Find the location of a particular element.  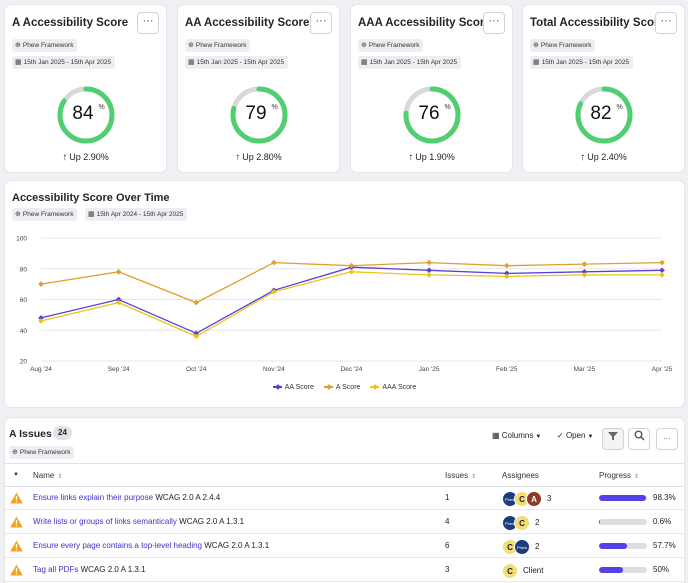

issue-count: 6 is located at coordinates (447, 545).